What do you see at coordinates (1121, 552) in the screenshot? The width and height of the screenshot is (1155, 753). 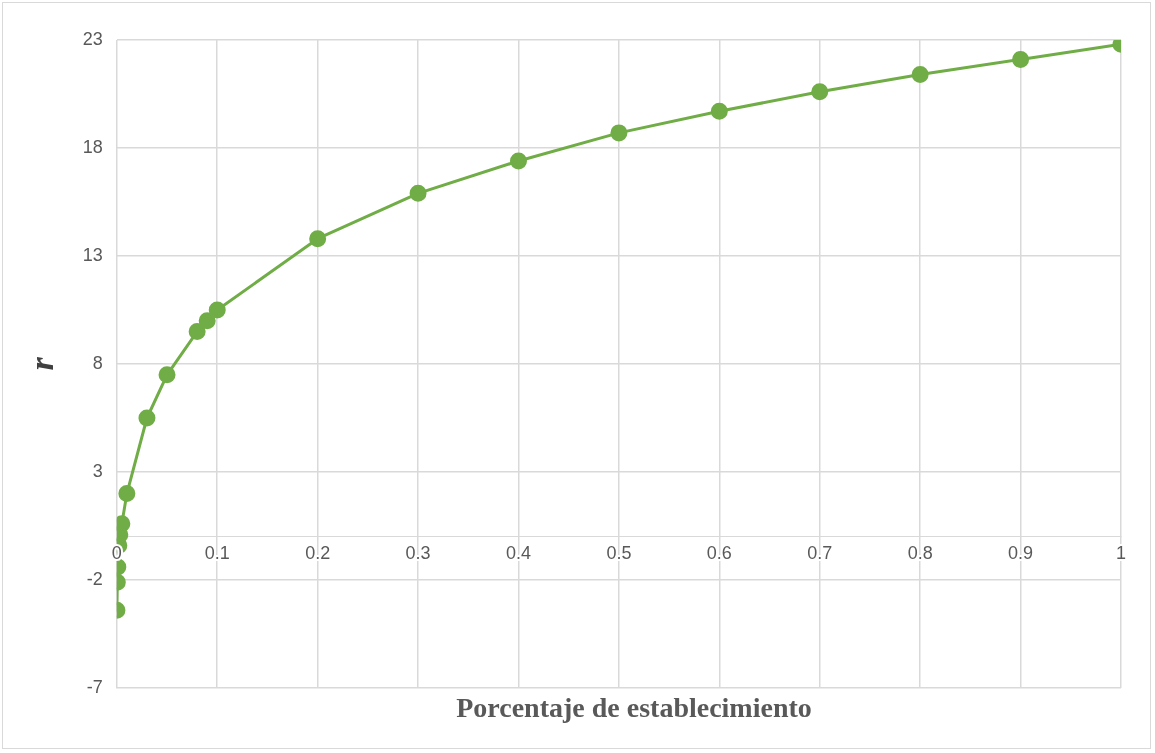 I see `x-tick-label: 1` at bounding box center [1121, 552].